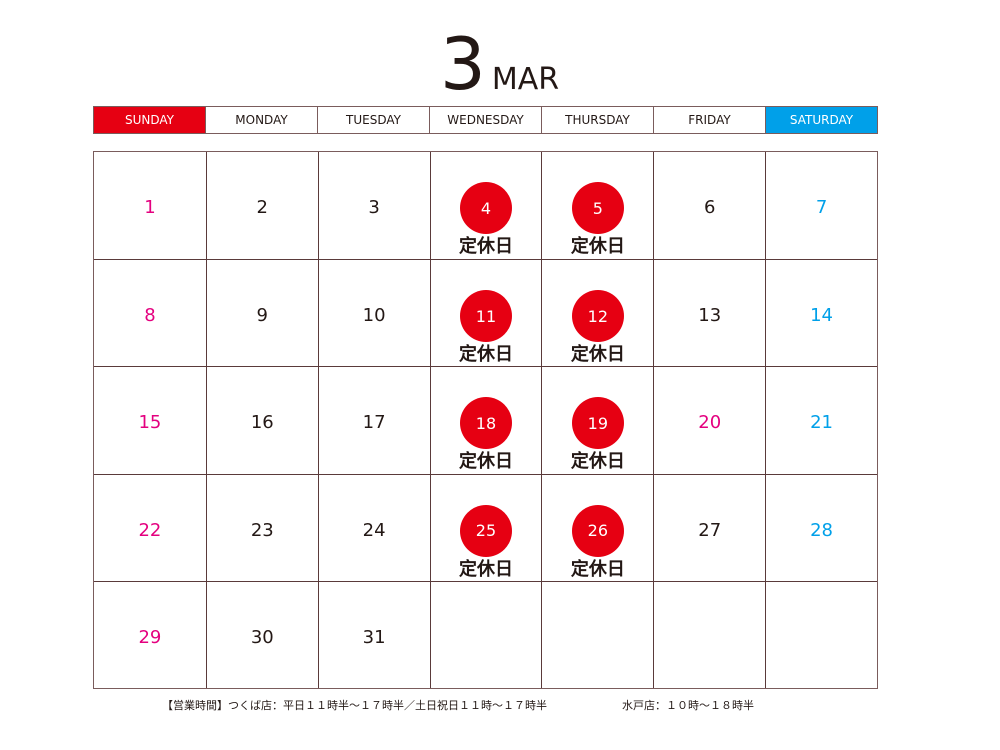 The image size is (1000, 750). What do you see at coordinates (150, 316) in the screenshot?
I see `day-number: 8` at bounding box center [150, 316].